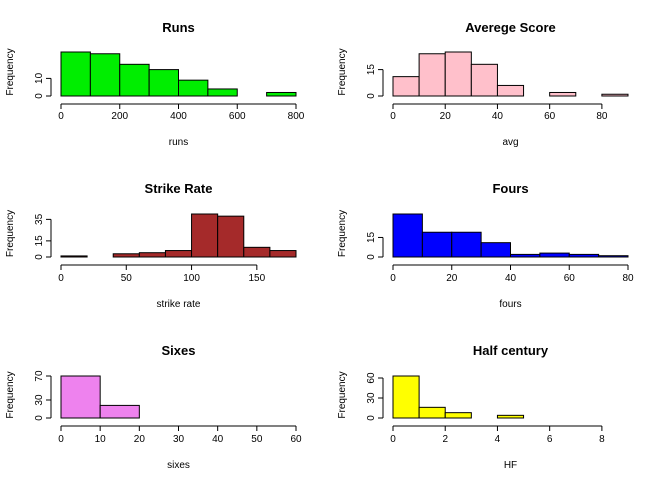 This screenshot has height=484, width=665. What do you see at coordinates (179, 350) in the screenshot?
I see `chart-title: Sixes` at bounding box center [179, 350].